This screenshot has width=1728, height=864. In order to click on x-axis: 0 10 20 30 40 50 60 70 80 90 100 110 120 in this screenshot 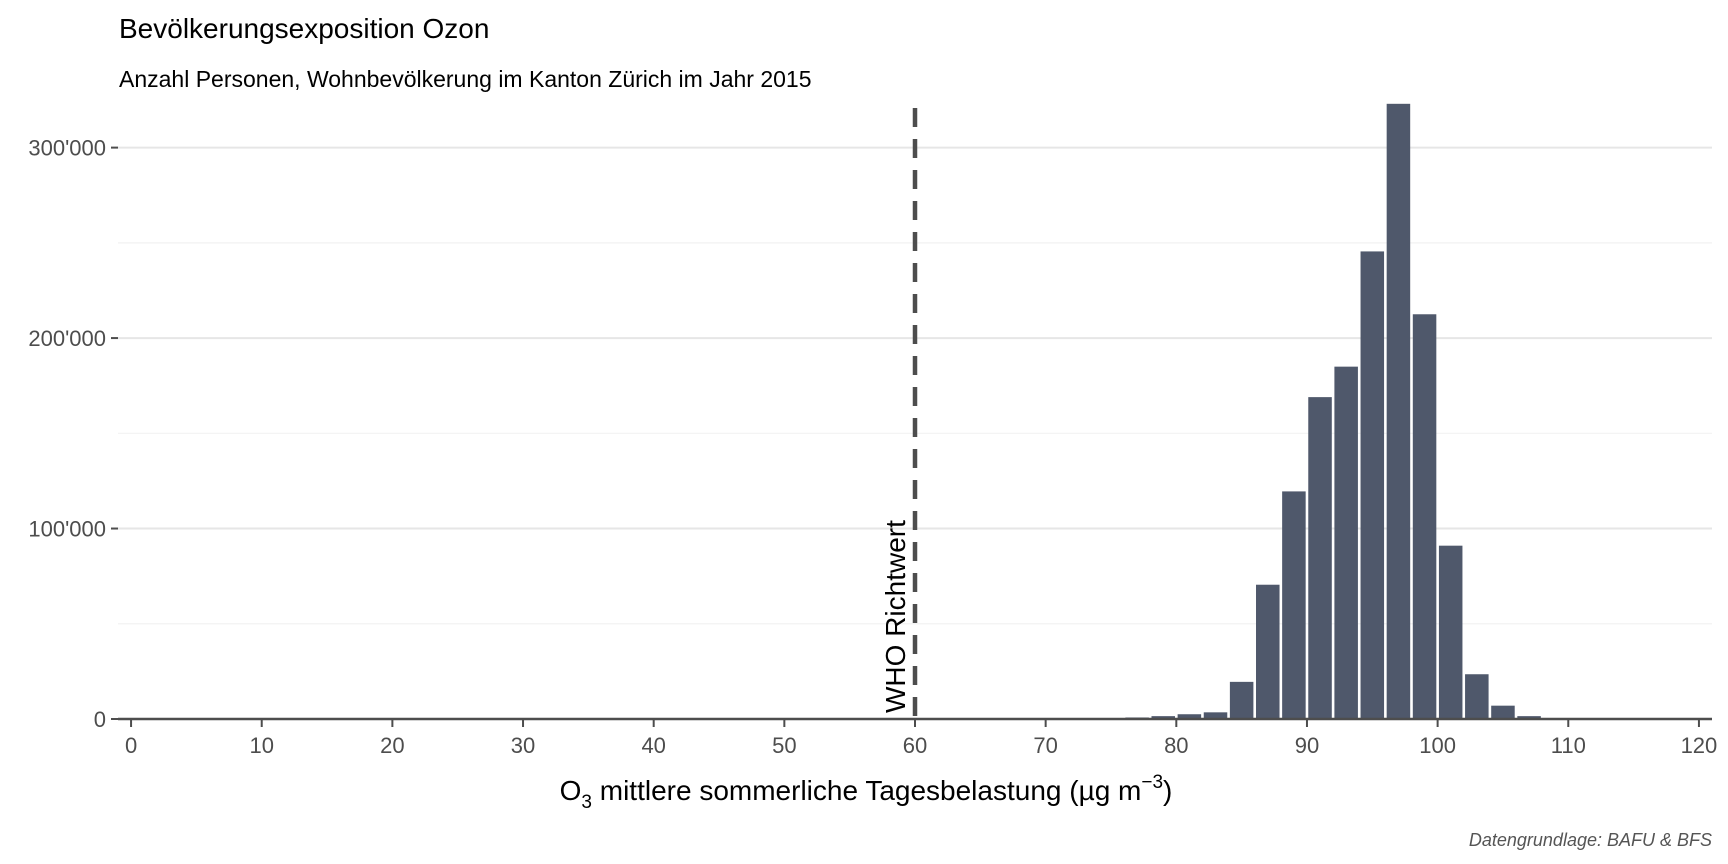, I will do `click(918, 737)`.